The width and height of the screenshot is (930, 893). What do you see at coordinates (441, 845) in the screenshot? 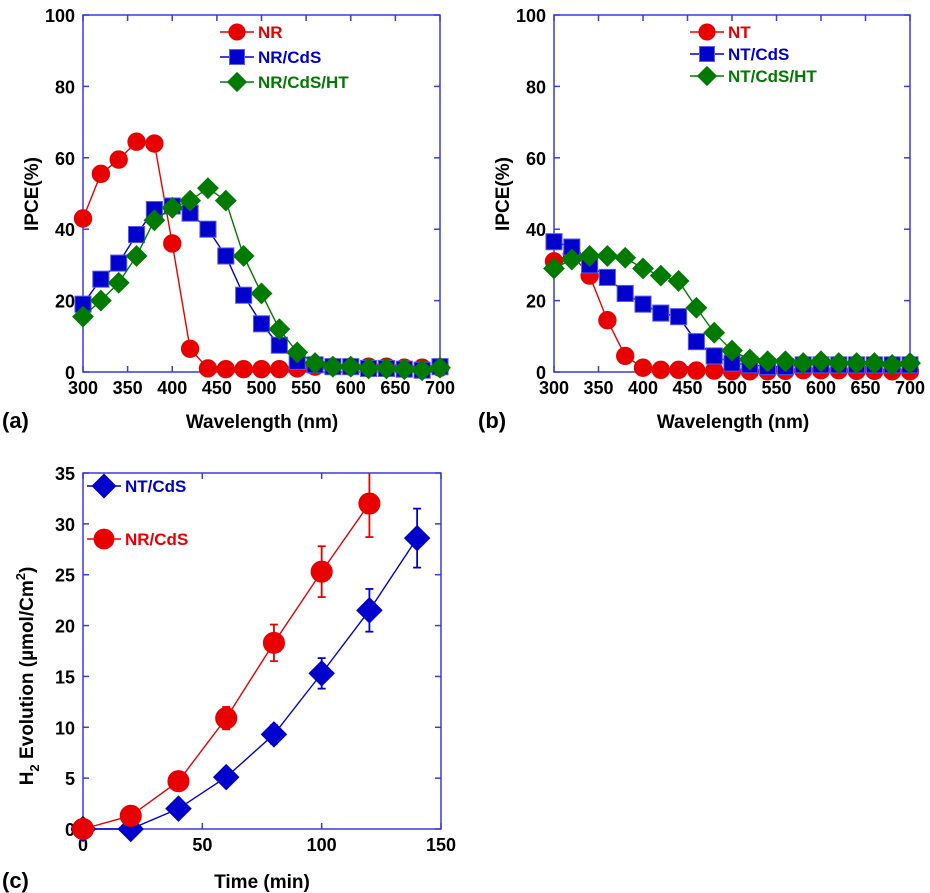
I see `x-tick-label: 150` at bounding box center [441, 845].